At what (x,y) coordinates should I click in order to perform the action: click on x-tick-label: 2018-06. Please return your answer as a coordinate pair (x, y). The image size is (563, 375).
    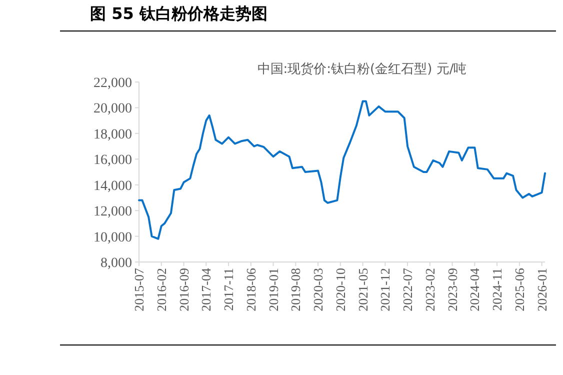
    Looking at the image, I should click on (250, 290).